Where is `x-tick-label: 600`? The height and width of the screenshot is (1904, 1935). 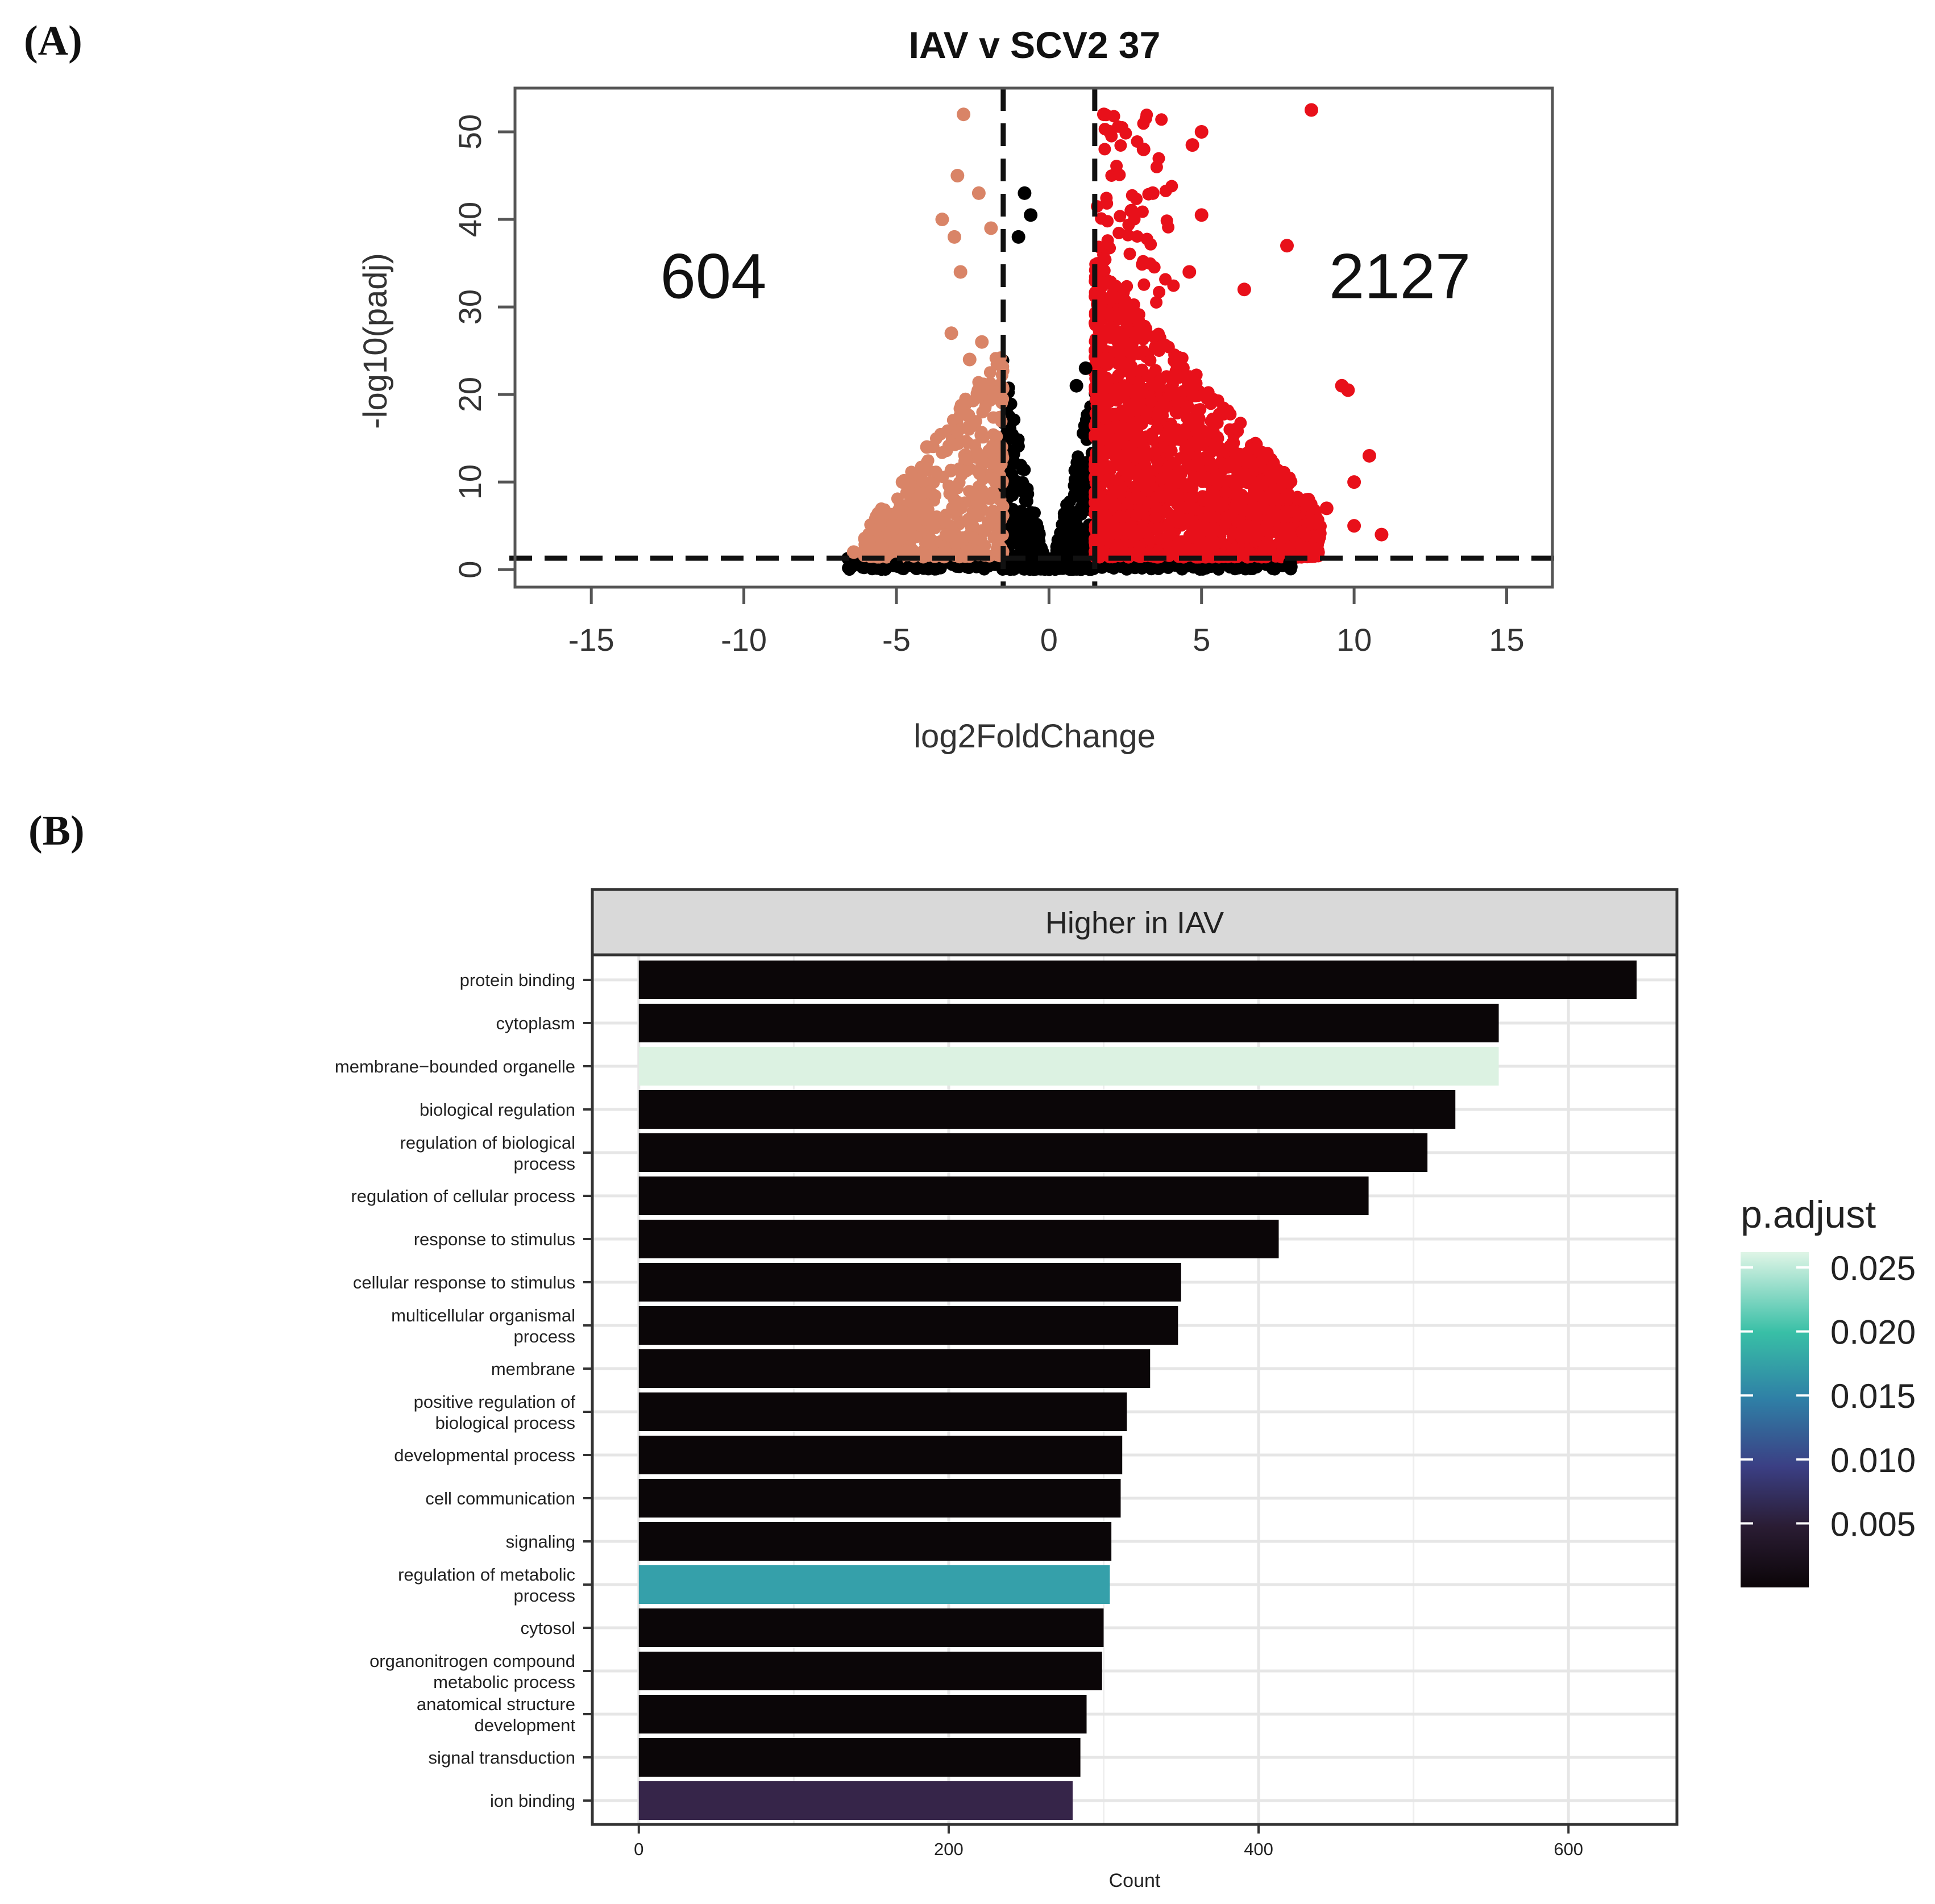
x-tick-label: 600 is located at coordinates (1568, 1849).